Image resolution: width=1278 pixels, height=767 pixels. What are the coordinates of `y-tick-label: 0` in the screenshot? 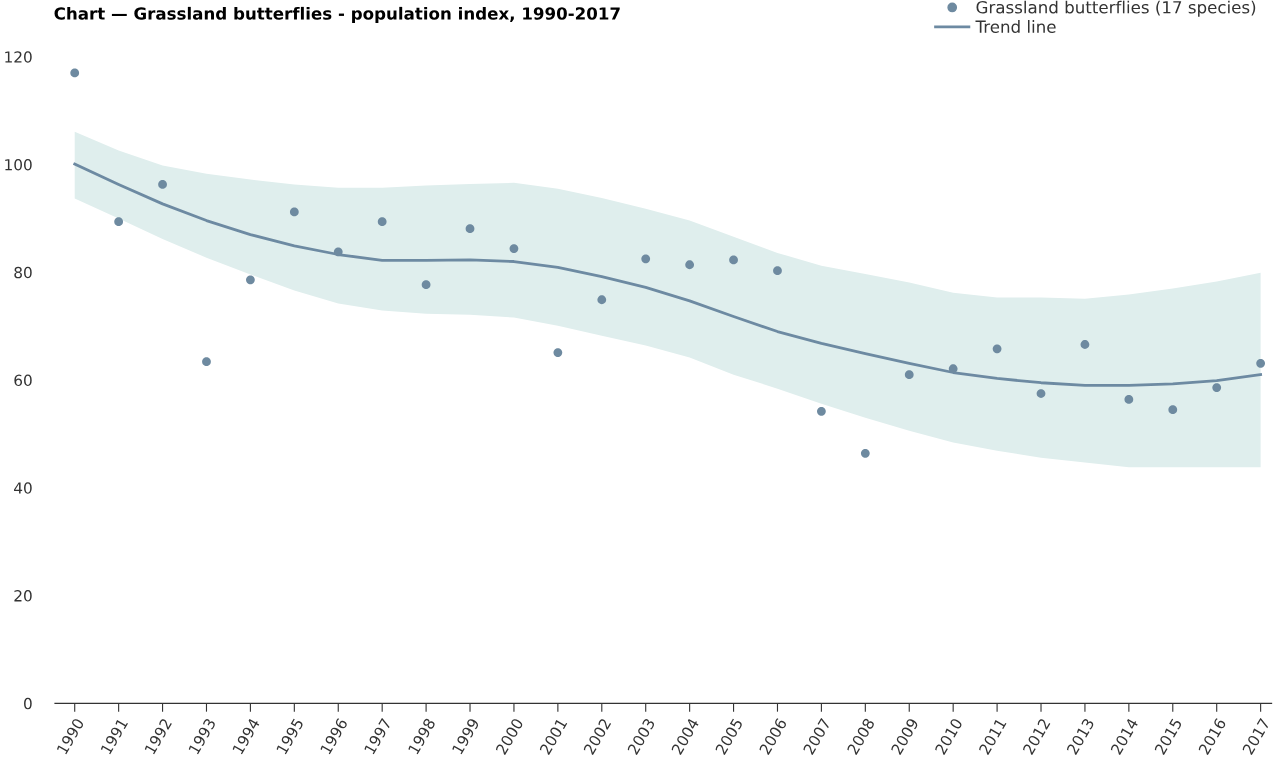 It's located at (28, 703).